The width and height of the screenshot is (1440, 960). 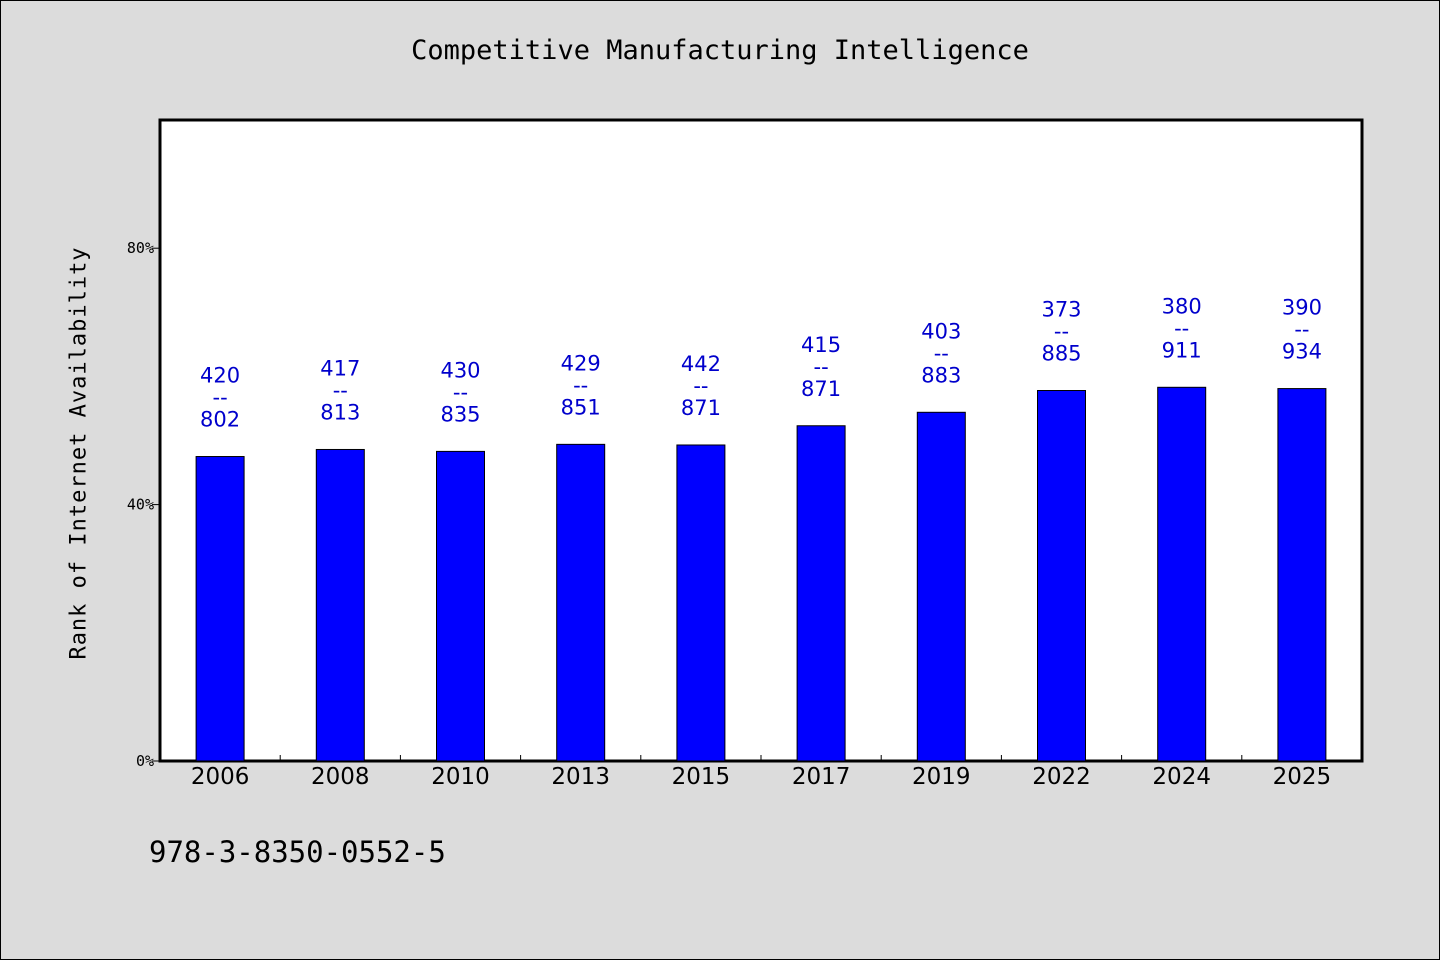 What do you see at coordinates (1061, 777) in the screenshot?
I see `x-tick-label: 2022` at bounding box center [1061, 777].